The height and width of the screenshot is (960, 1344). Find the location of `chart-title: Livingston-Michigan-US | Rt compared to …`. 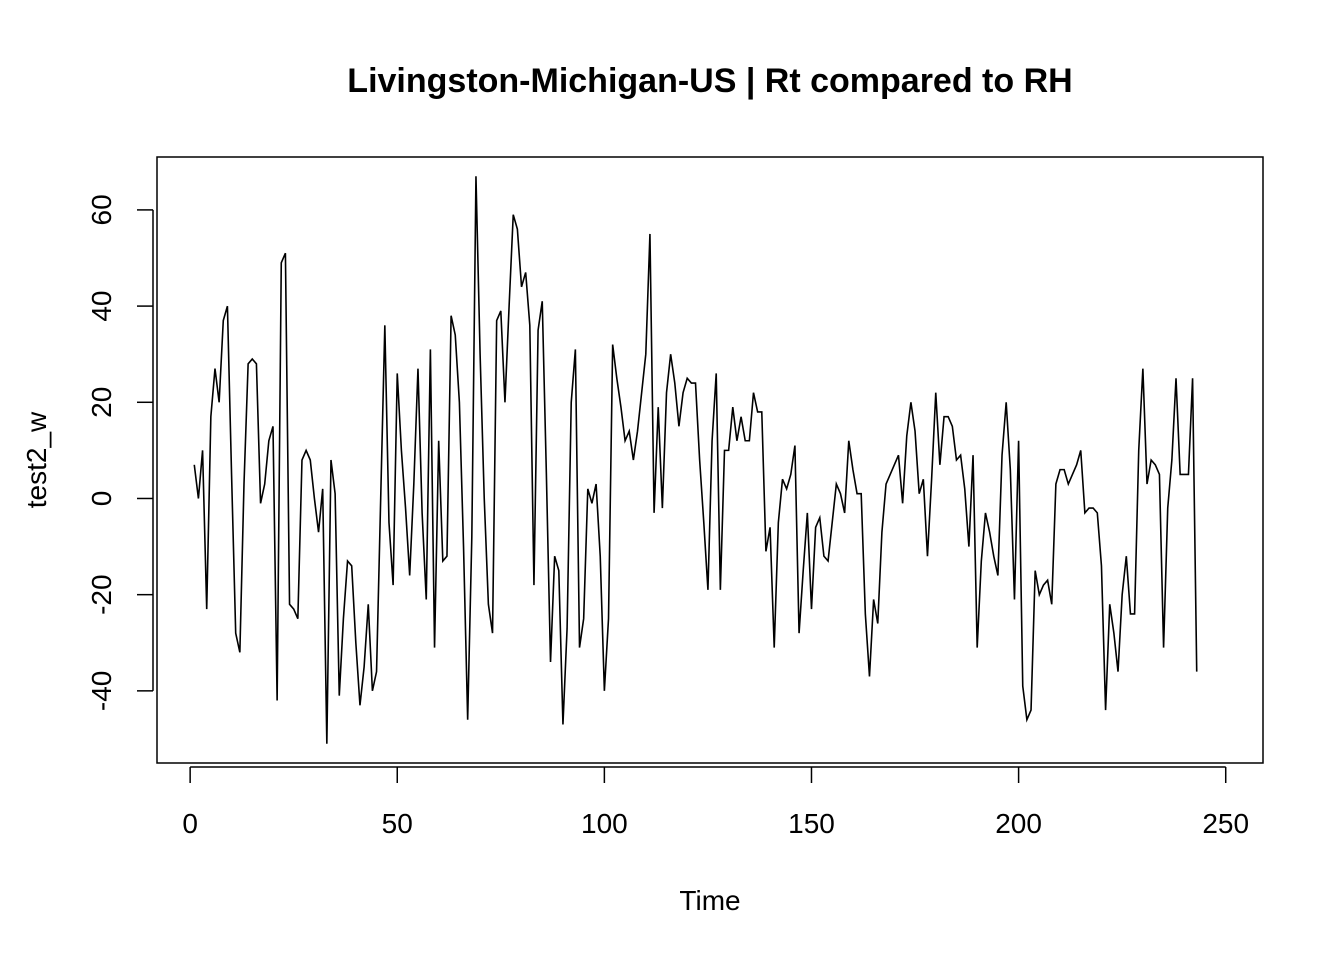

chart-title: Livingston-Michigan-US | Rt compared to … is located at coordinates (709, 81).